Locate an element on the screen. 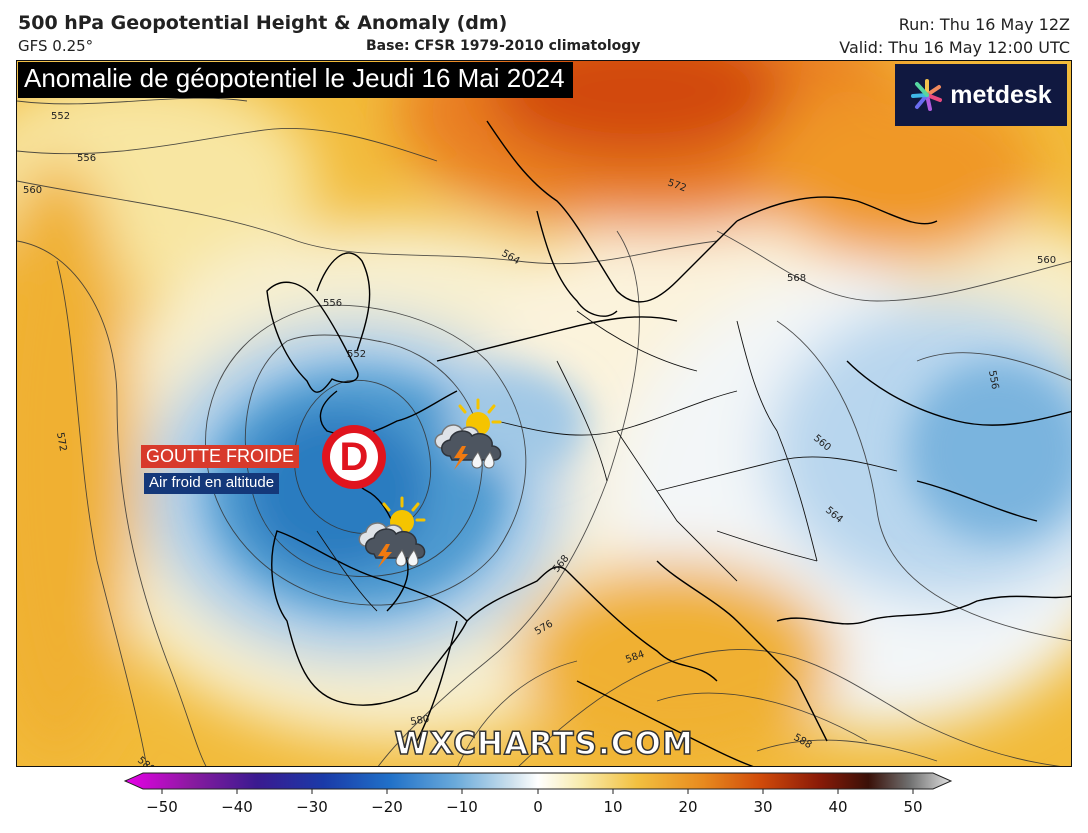 This screenshot has height=833, width=1088. colorbar-tick-label: 0 is located at coordinates (538, 807).